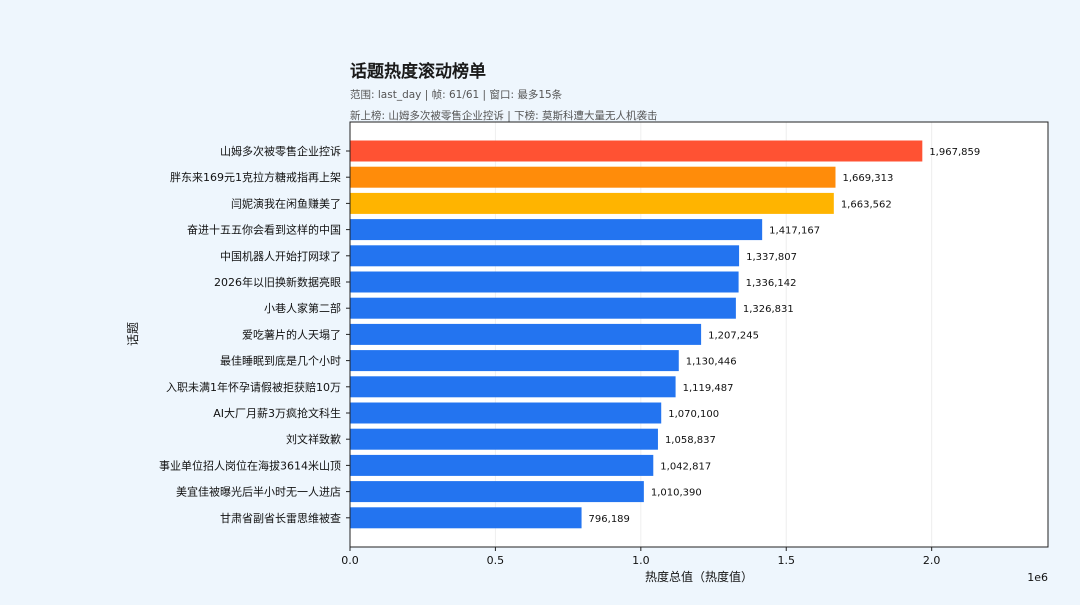 The width and height of the screenshot is (1080, 605). I want to click on x-tick-label: 1.5, so click(787, 560).